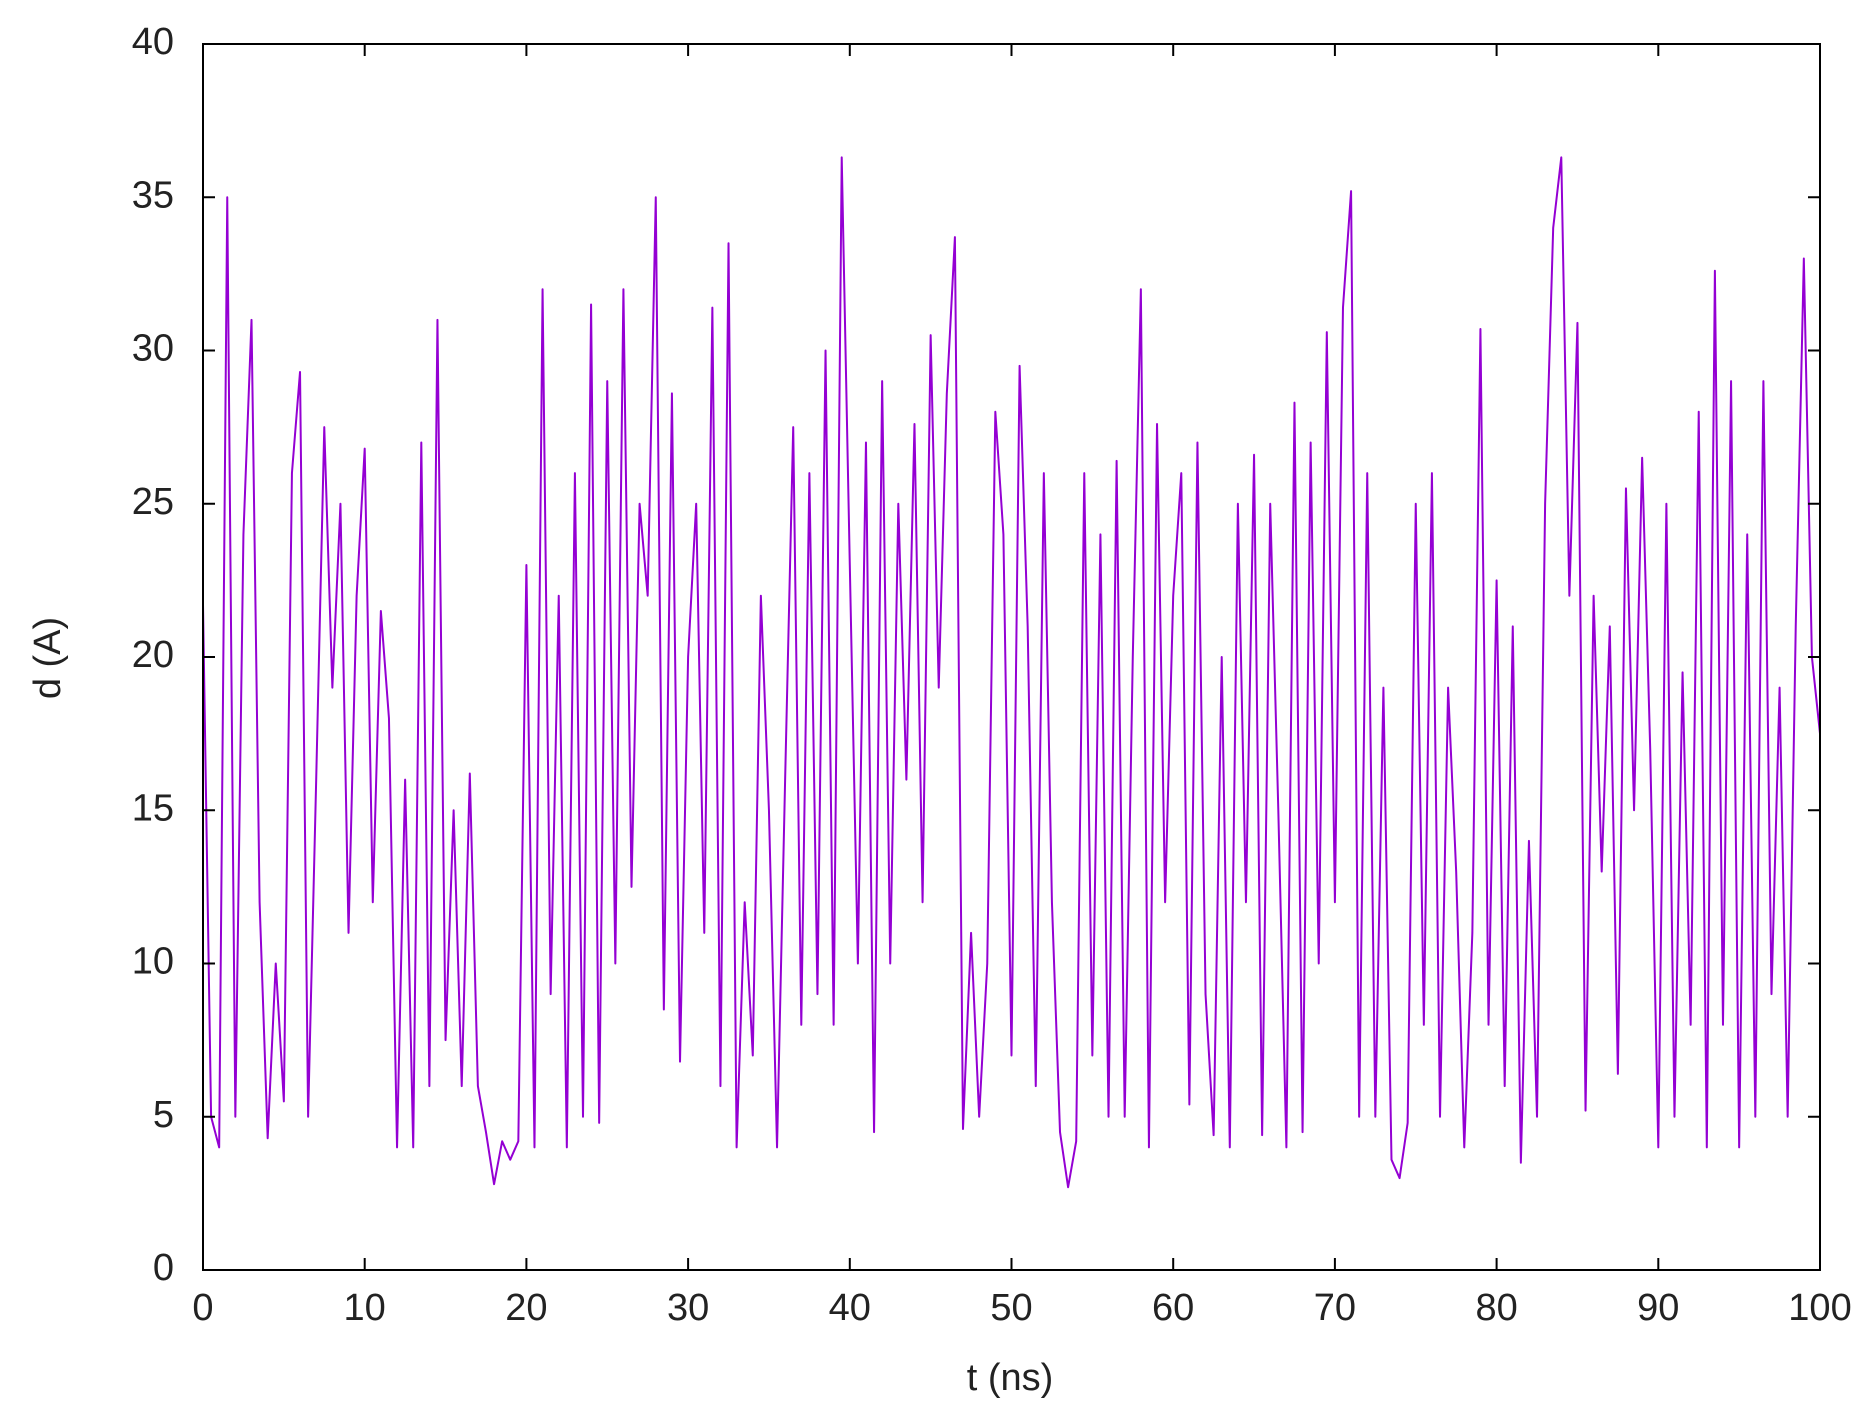  What do you see at coordinates (1496, 1308) in the screenshot?
I see `x-tick-label: 80` at bounding box center [1496, 1308].